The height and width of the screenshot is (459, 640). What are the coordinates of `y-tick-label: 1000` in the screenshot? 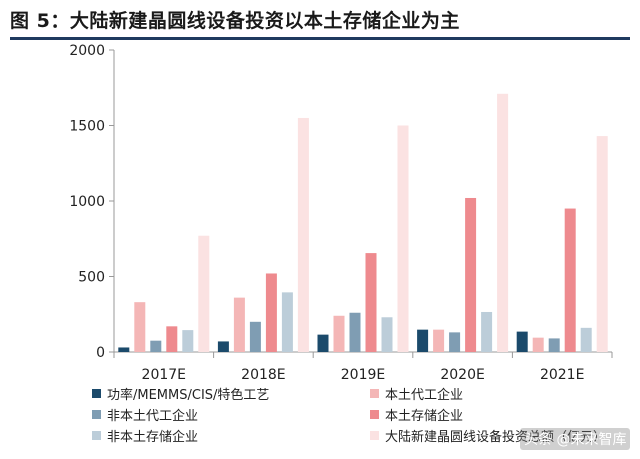 It's located at (87, 202).